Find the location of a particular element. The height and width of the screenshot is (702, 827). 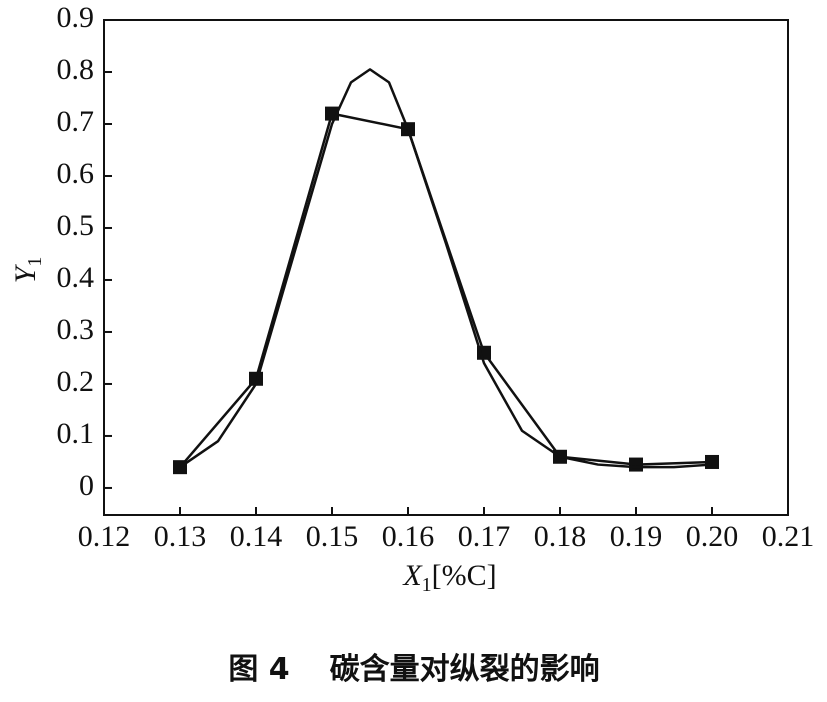

x-tick-label: 0.17 is located at coordinates (484, 536).